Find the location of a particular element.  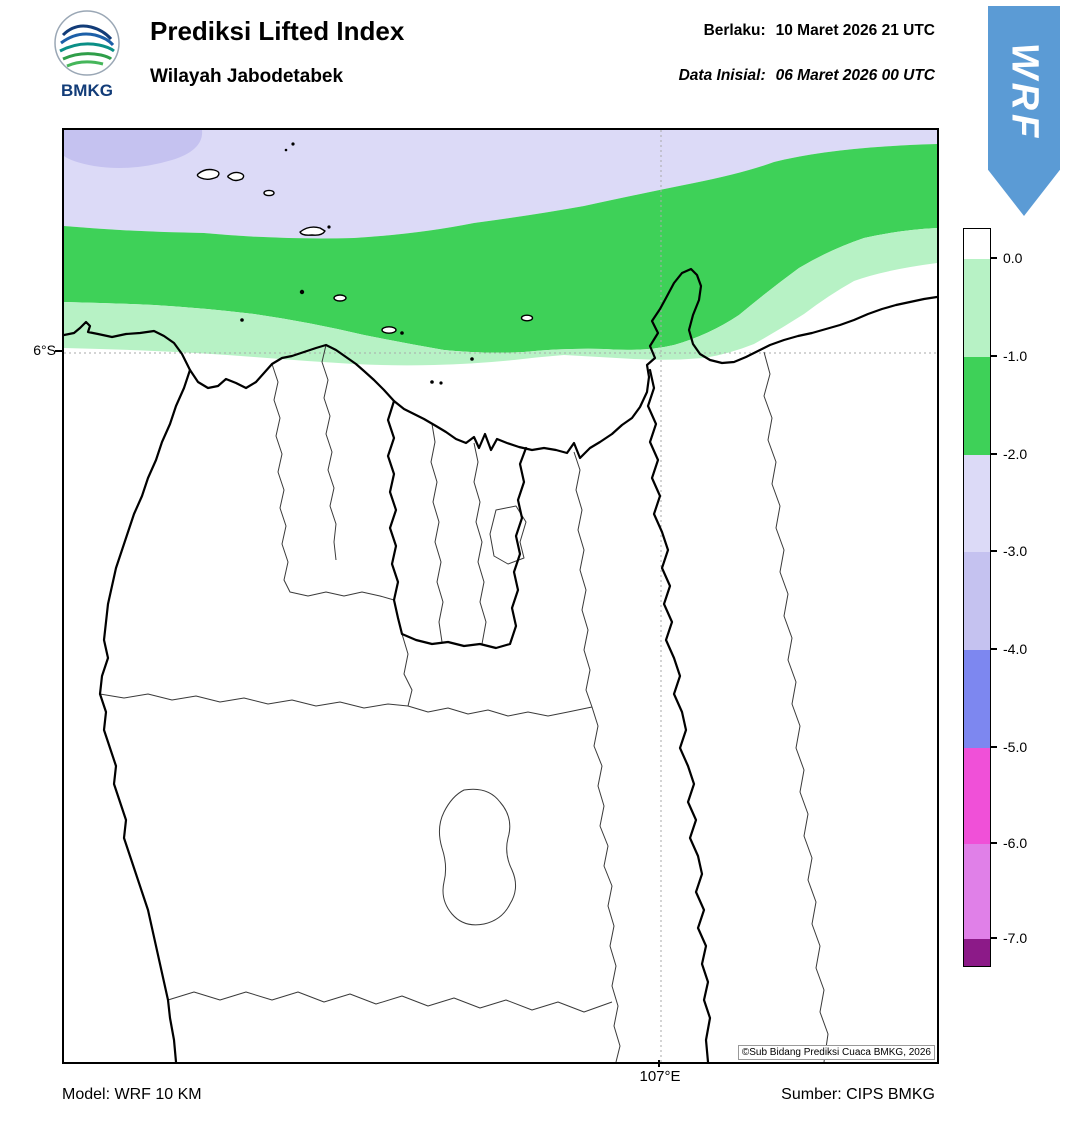

source-info: Sumber: CIPS BMKG is located at coordinates (858, 1094).